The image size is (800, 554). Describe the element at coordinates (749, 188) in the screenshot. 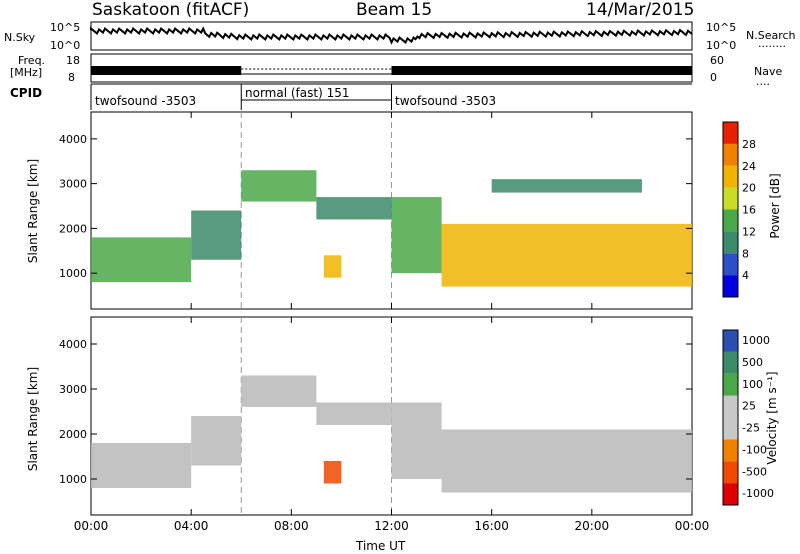

I see `power-colorbar-tick: 20` at that location.